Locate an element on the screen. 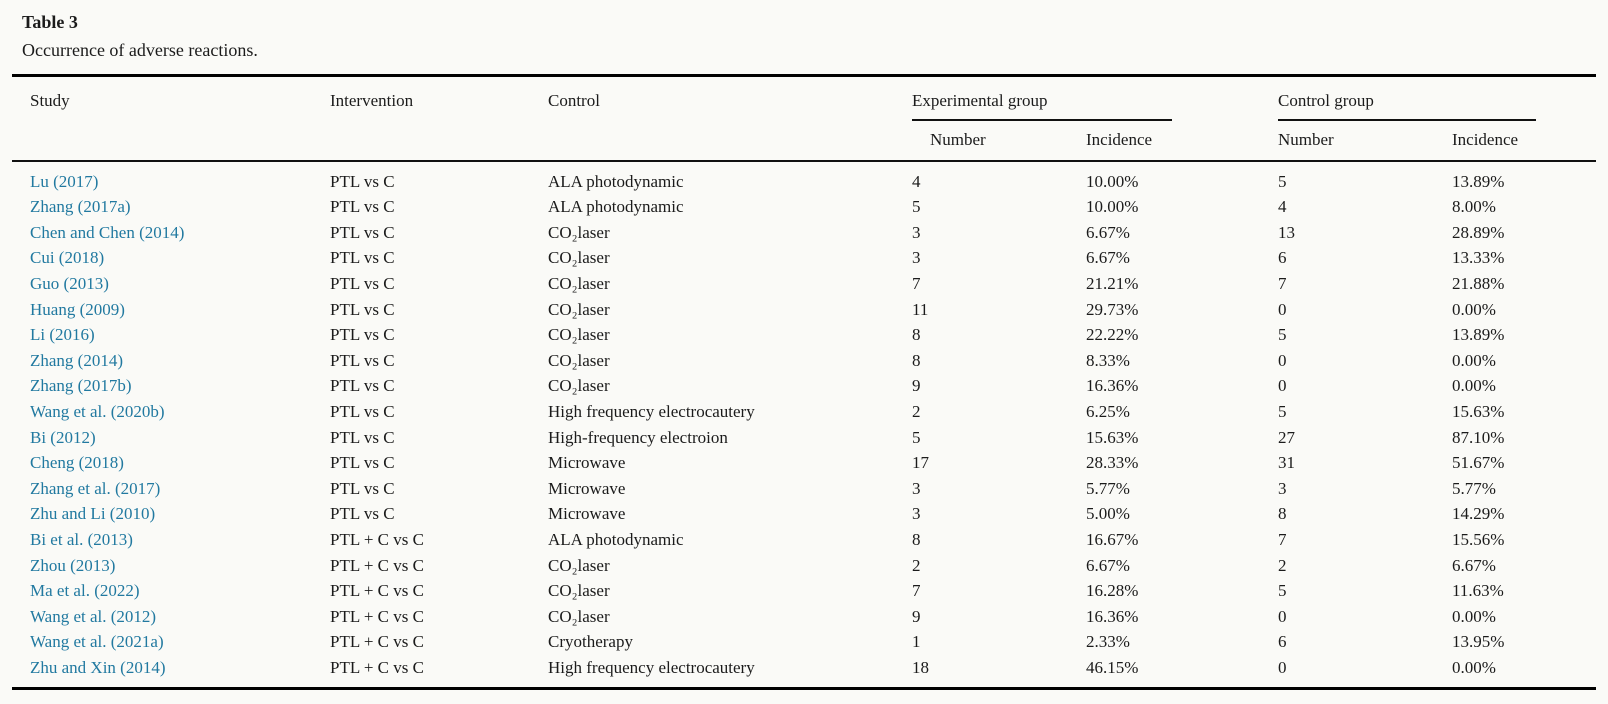 The image size is (1608, 704). study-citation-link: Wang et al. (2020b) is located at coordinates (97, 411).